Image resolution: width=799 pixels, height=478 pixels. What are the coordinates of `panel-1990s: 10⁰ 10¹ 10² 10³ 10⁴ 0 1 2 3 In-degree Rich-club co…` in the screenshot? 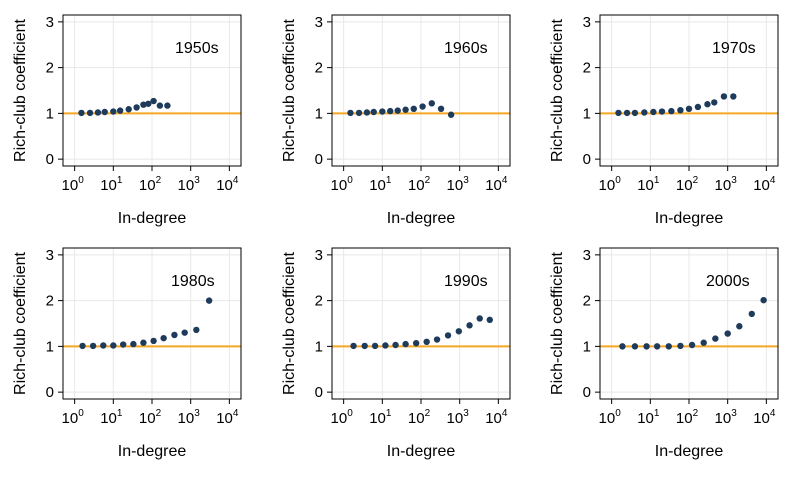 It's located at (396, 353).